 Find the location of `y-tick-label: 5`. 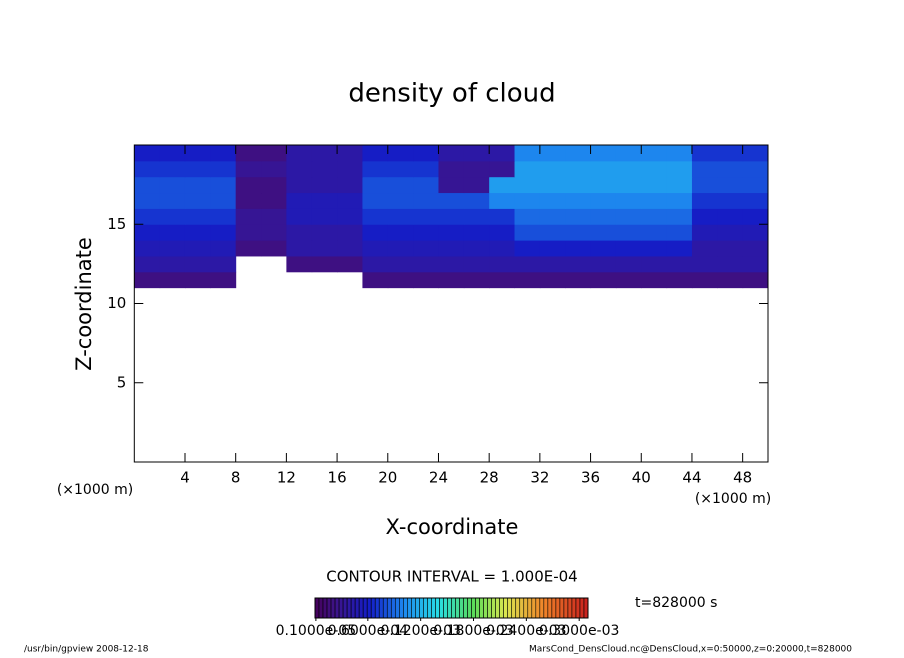

y-tick-label: 5 is located at coordinates (122, 382).